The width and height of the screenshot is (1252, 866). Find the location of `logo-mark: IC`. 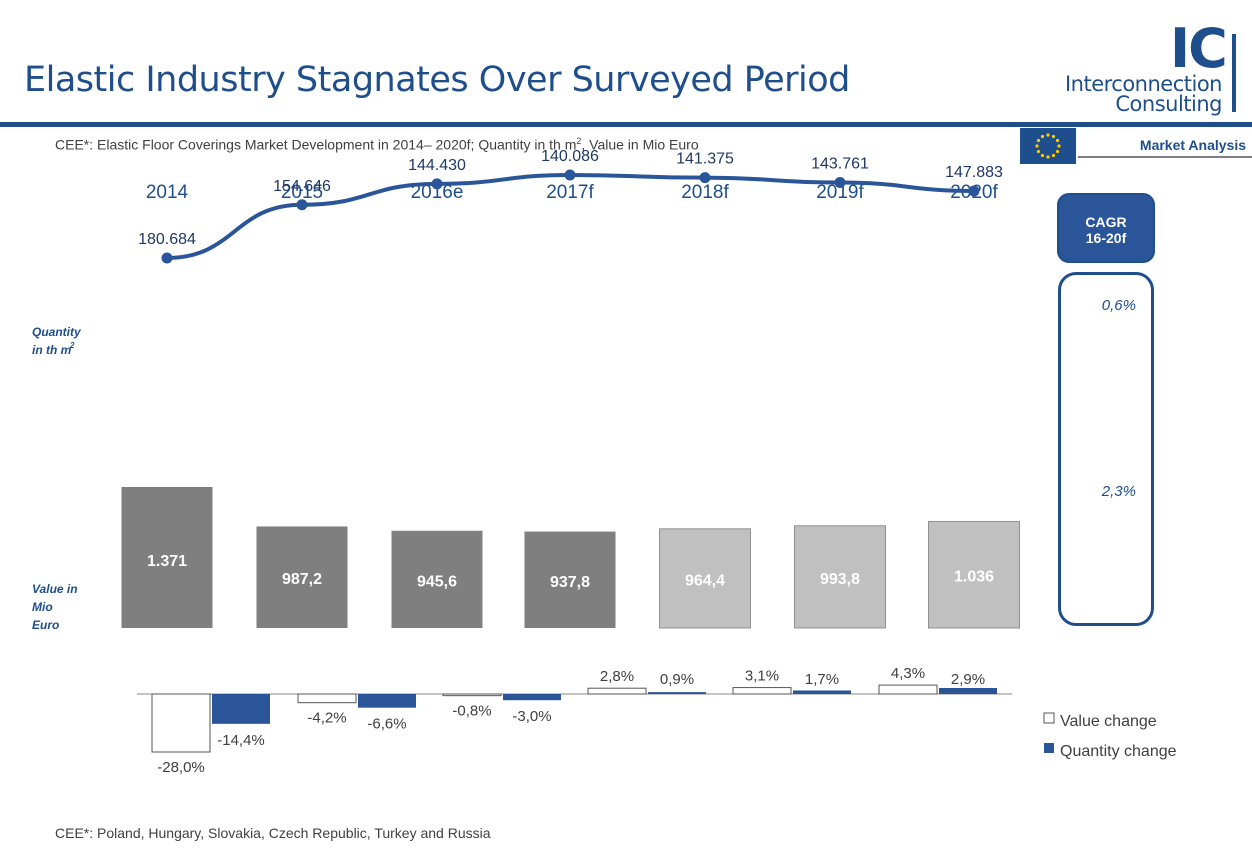

logo-mark: IC is located at coordinates (1199, 48).